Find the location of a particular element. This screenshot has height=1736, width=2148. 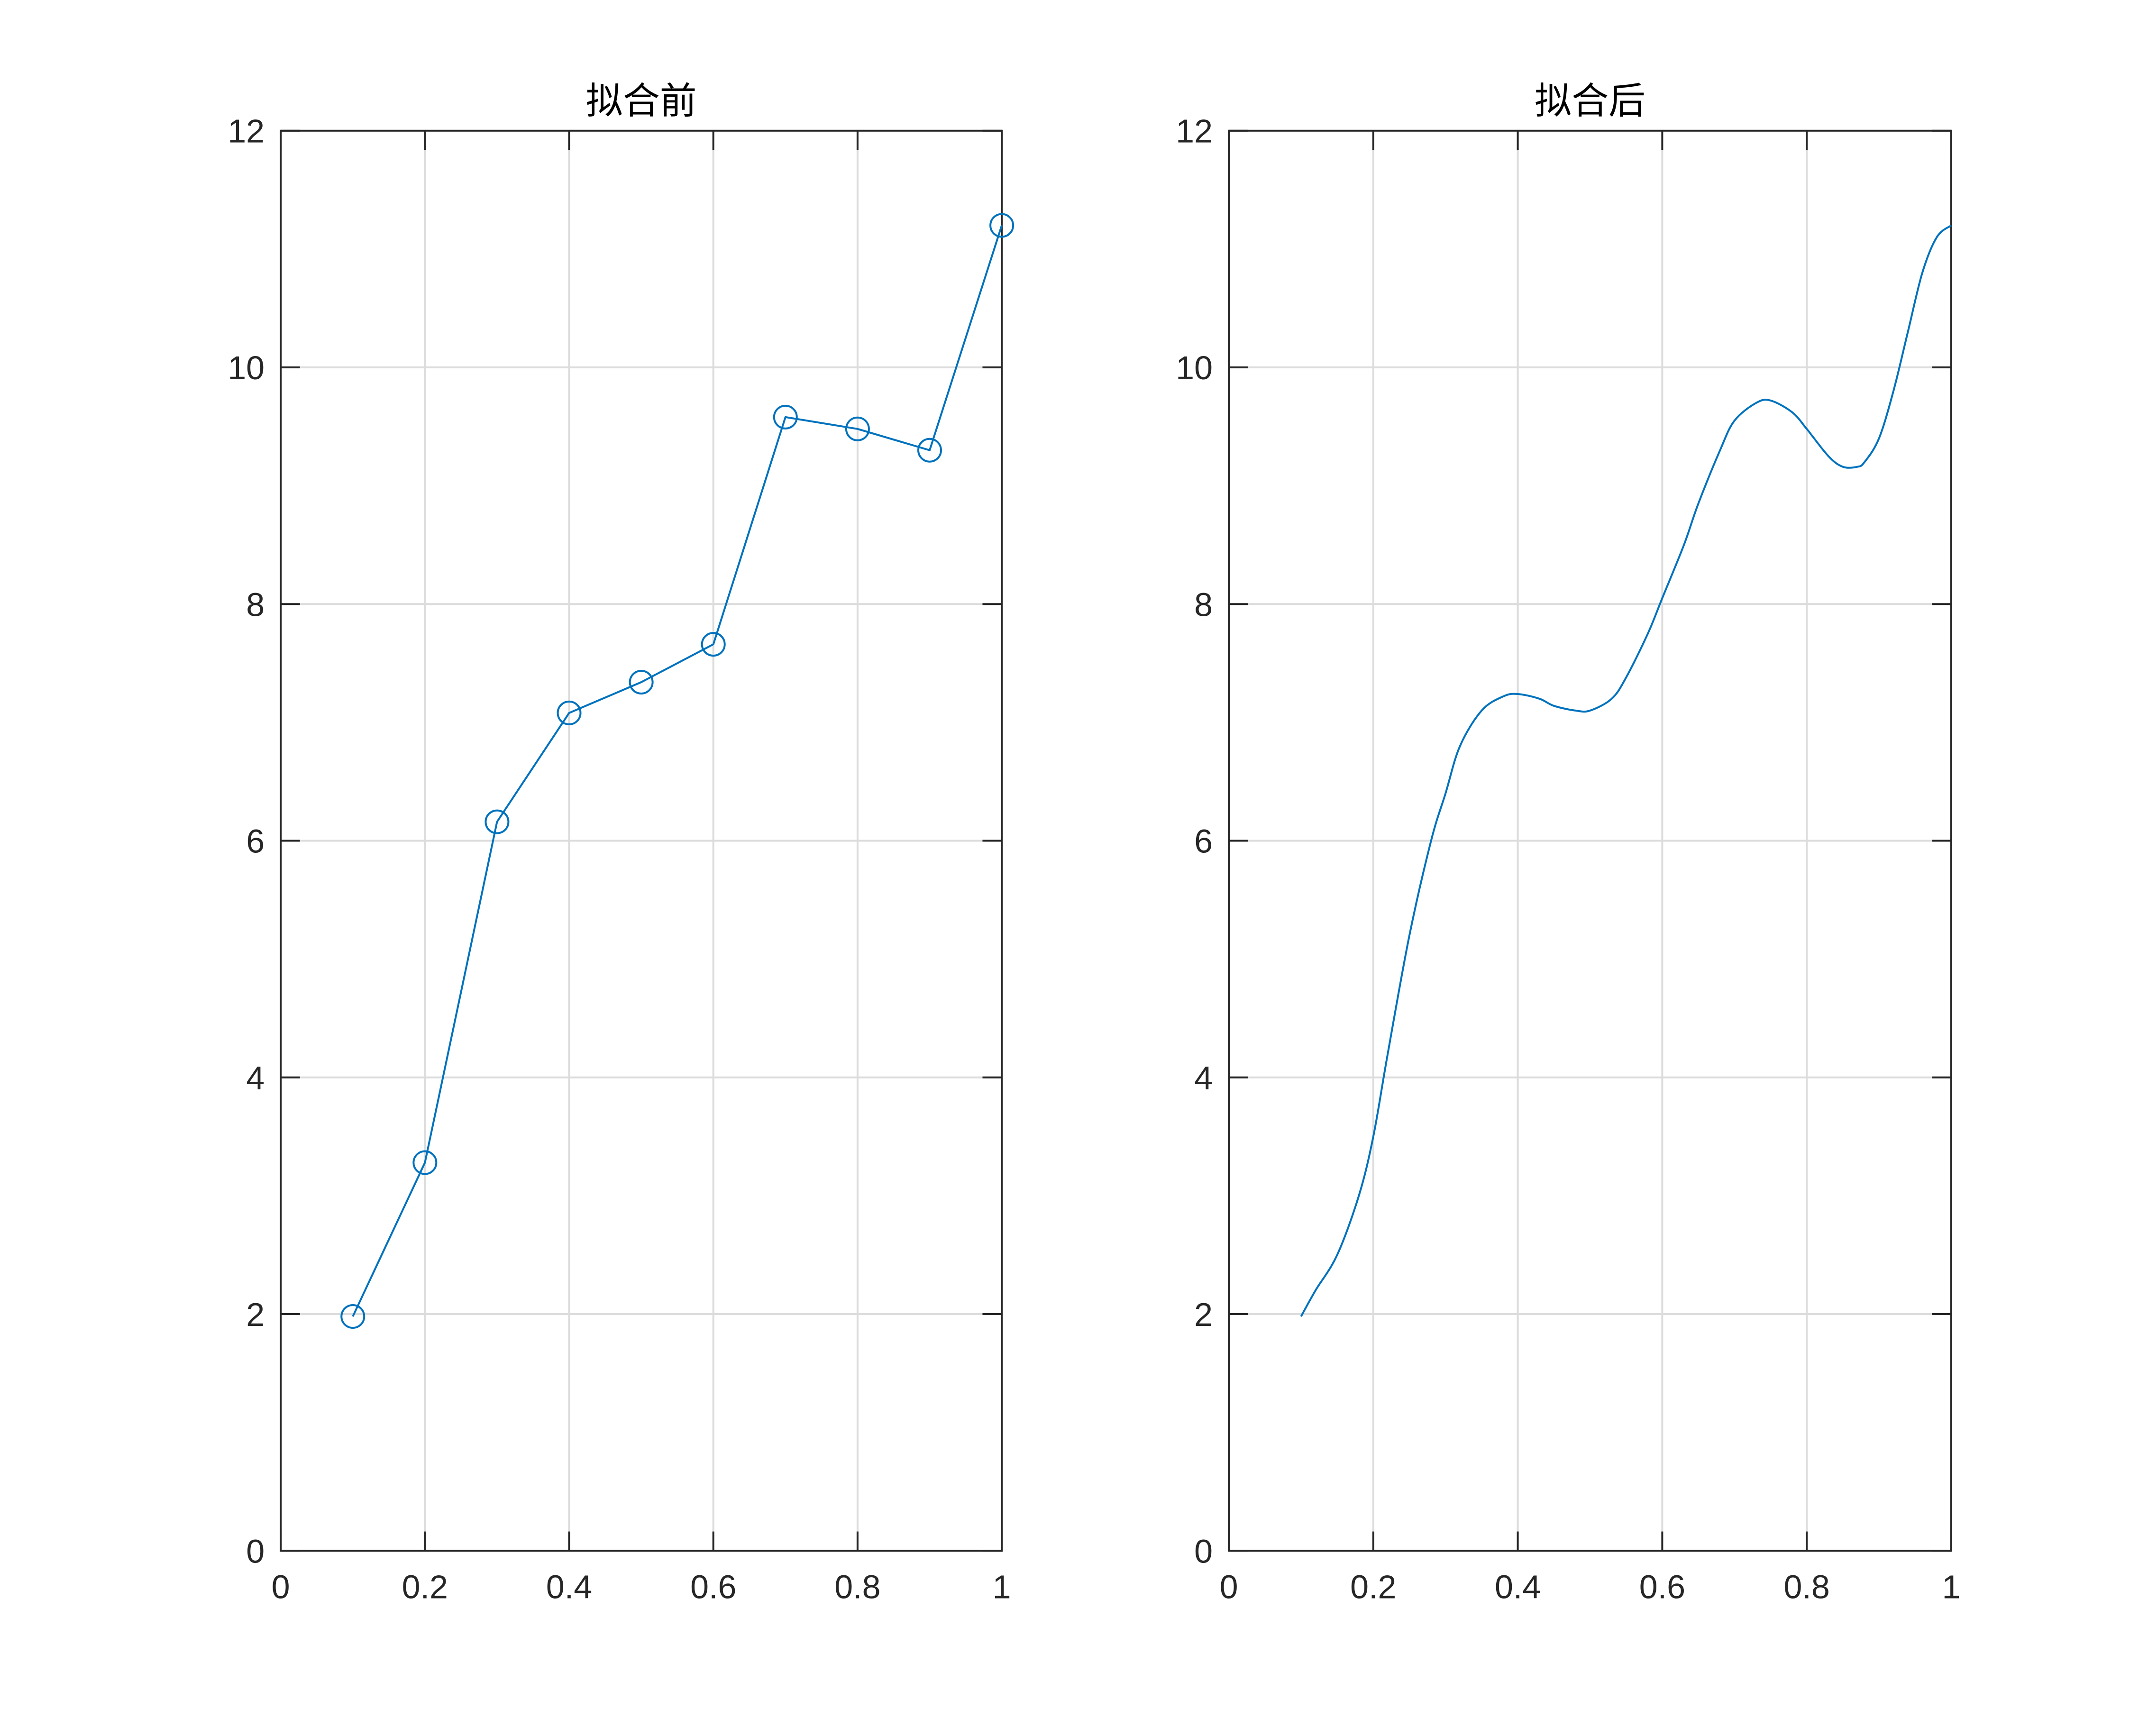

chart-title: 拟合前 is located at coordinates (641, 101).